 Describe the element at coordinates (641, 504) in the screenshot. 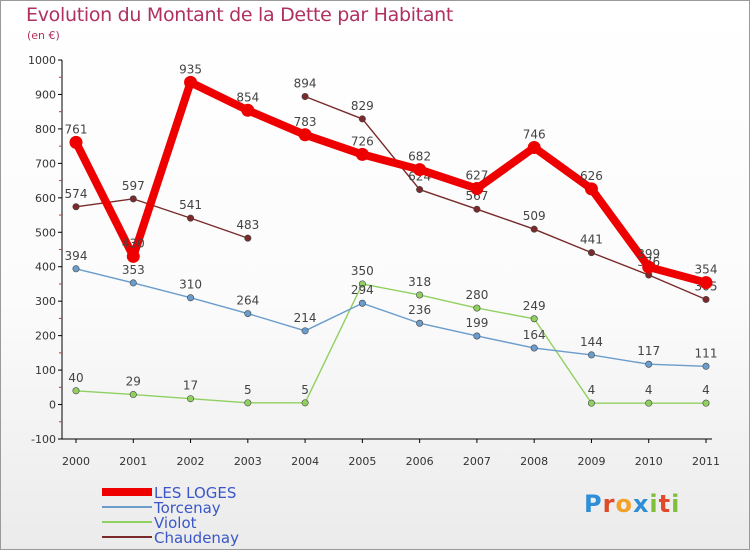

I see `logo-letter: x` at that location.